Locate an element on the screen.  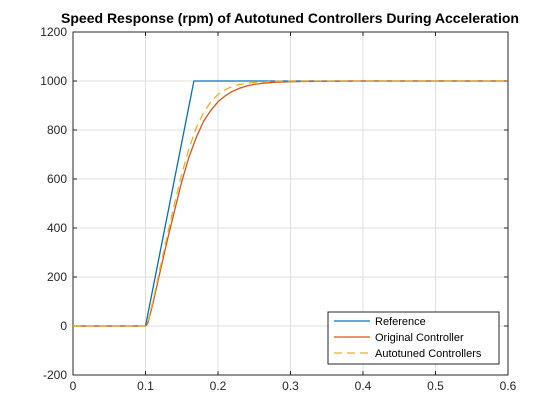
y-tick-label: 1200 is located at coordinates (53, 32).